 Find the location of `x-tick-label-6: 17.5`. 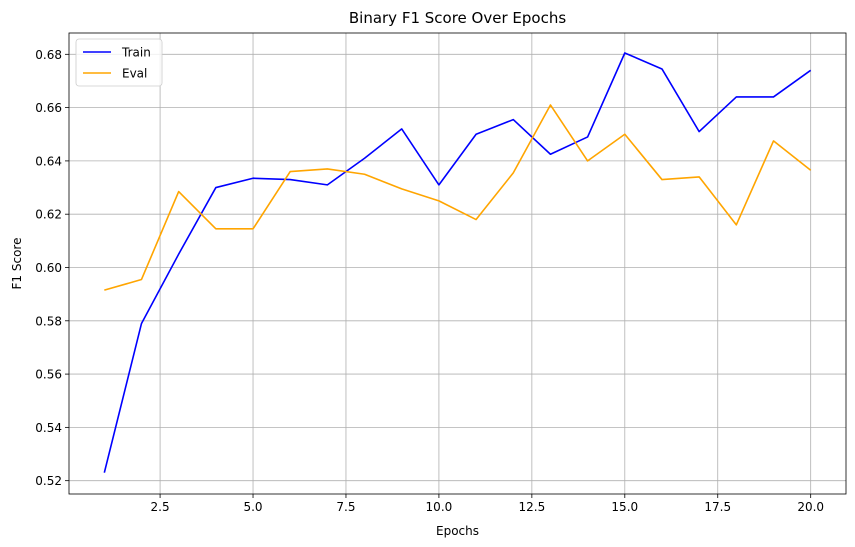

x-tick-label-6: 17.5 is located at coordinates (717, 507).